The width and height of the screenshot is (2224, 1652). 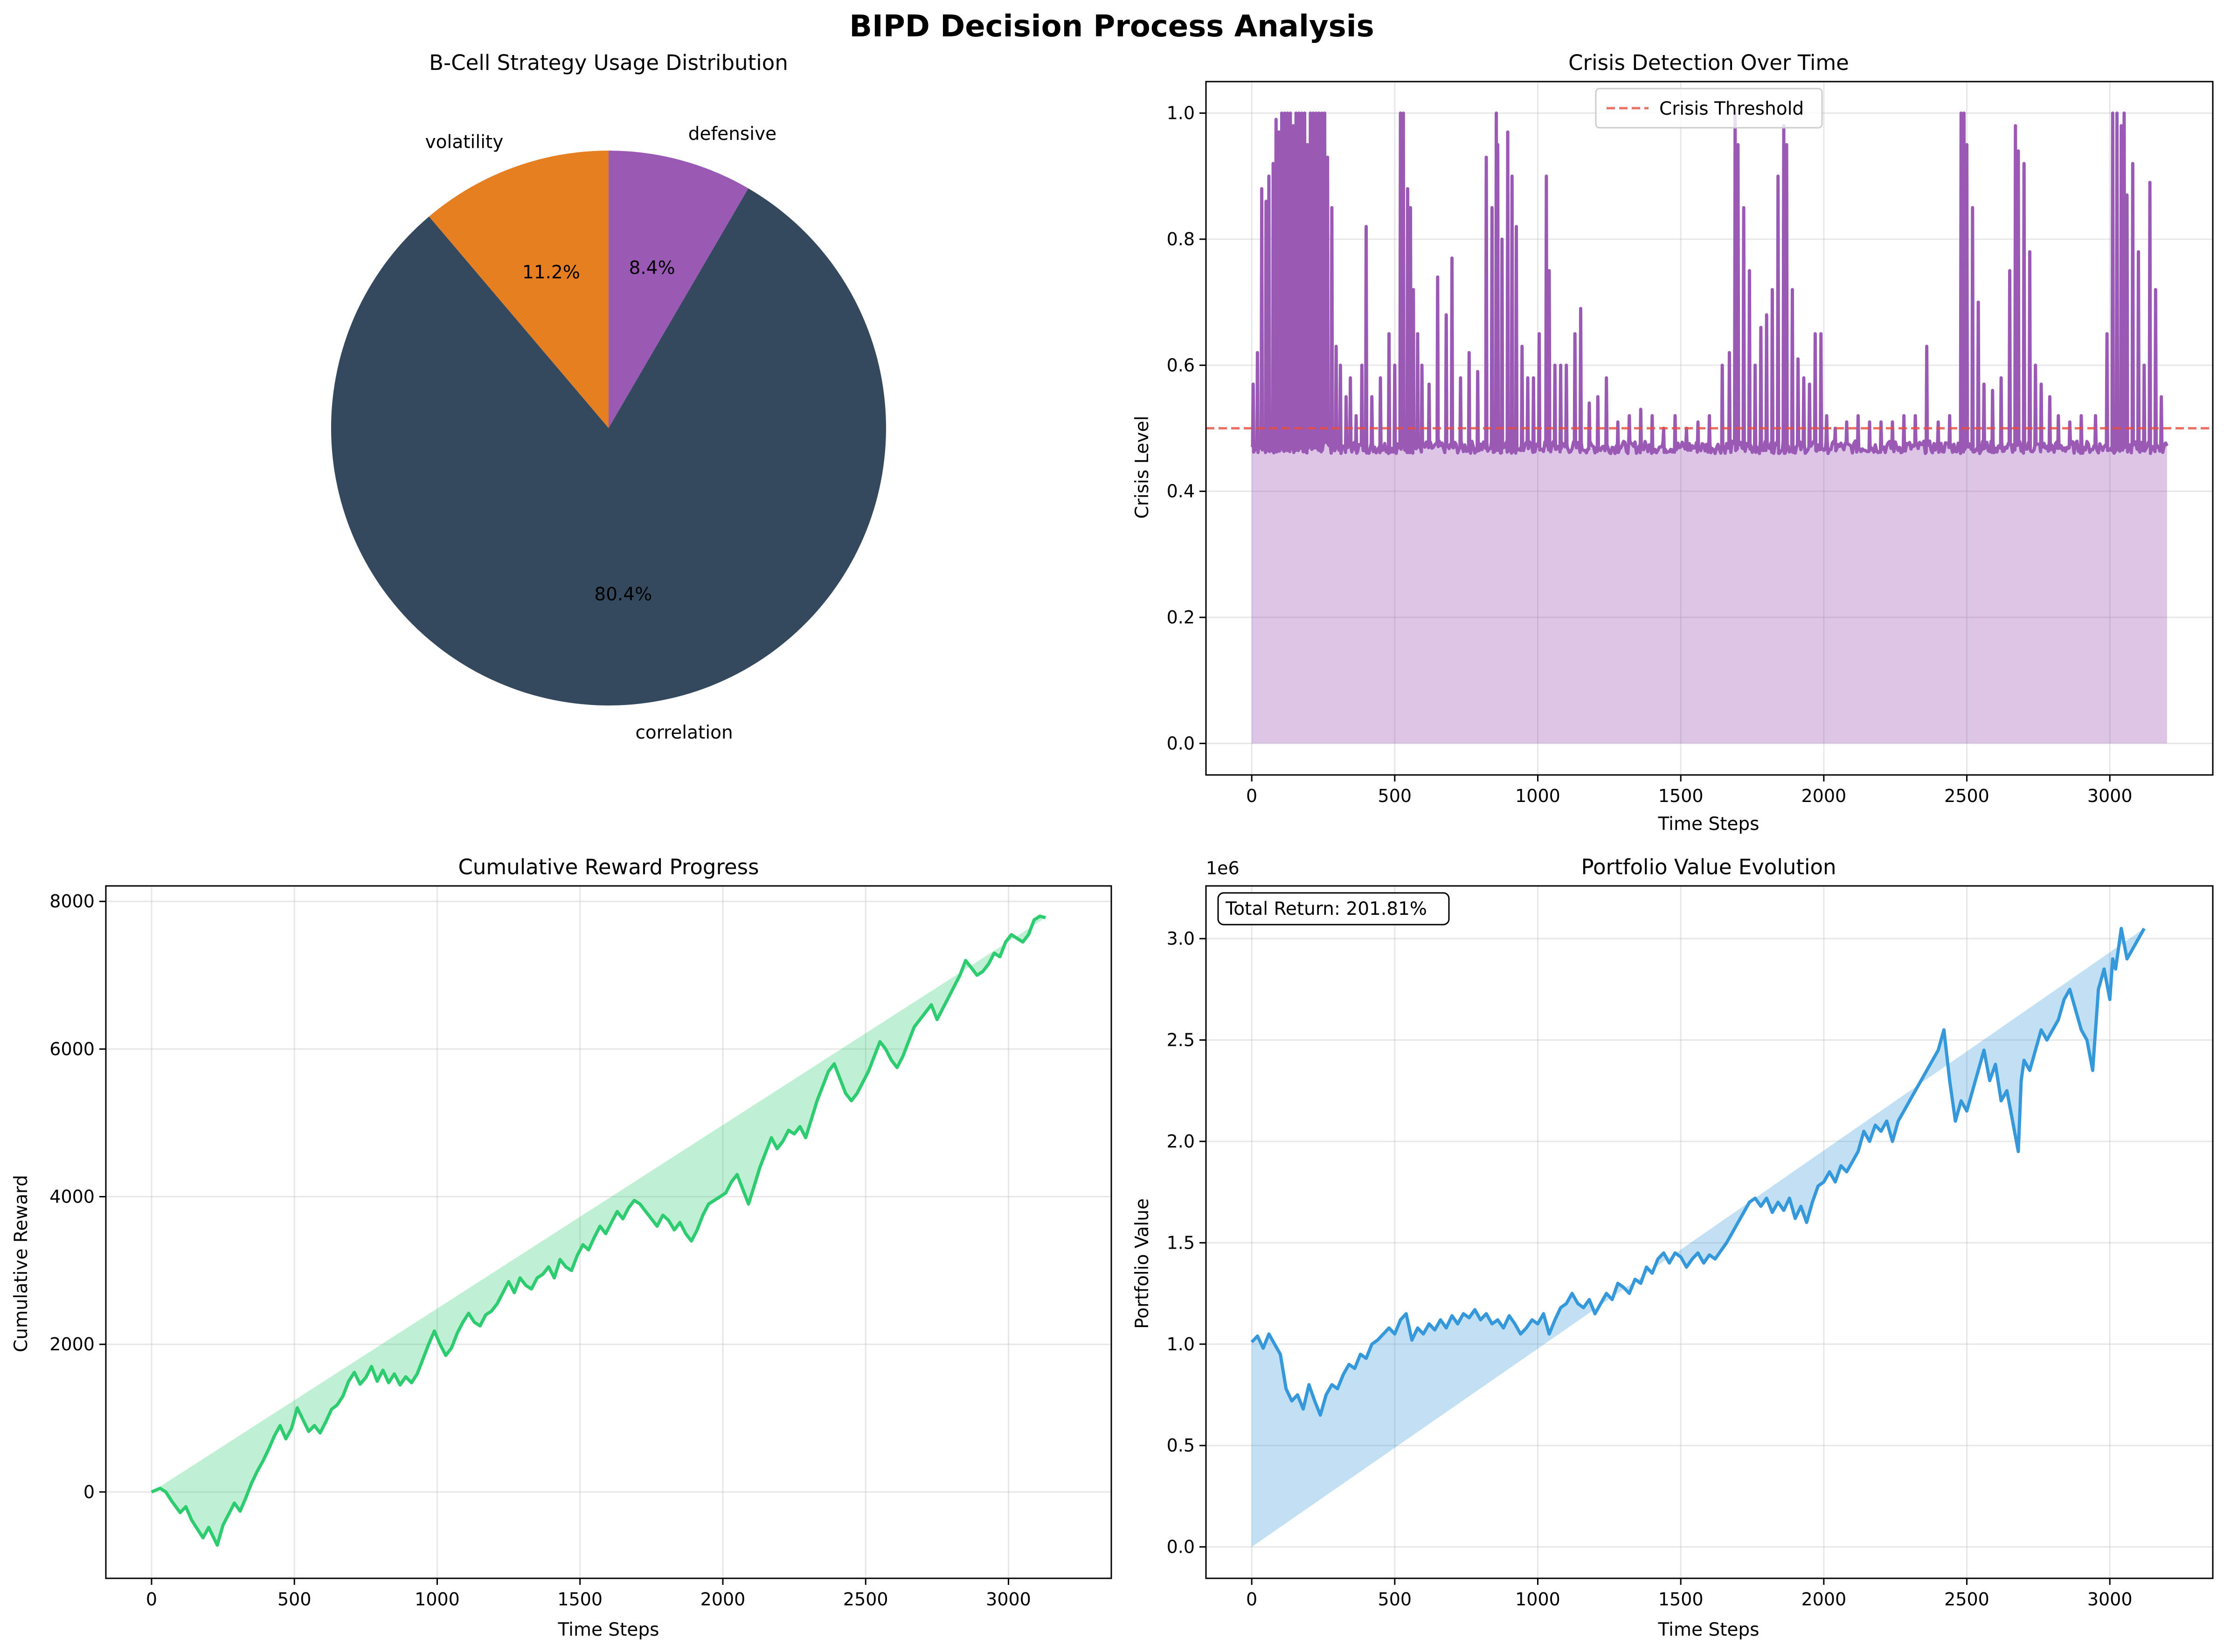 I want to click on portfolio-xtick-label: 3000, so click(x=2110, y=1599).